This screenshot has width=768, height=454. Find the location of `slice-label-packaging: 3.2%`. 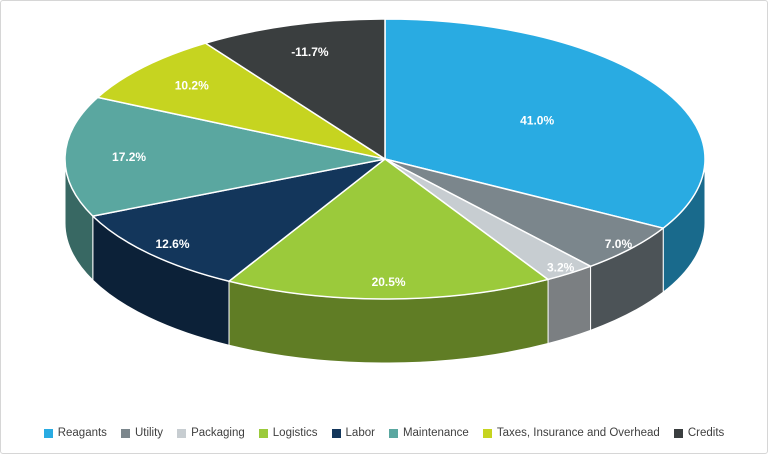

slice-label-packaging: 3.2% is located at coordinates (561, 268).